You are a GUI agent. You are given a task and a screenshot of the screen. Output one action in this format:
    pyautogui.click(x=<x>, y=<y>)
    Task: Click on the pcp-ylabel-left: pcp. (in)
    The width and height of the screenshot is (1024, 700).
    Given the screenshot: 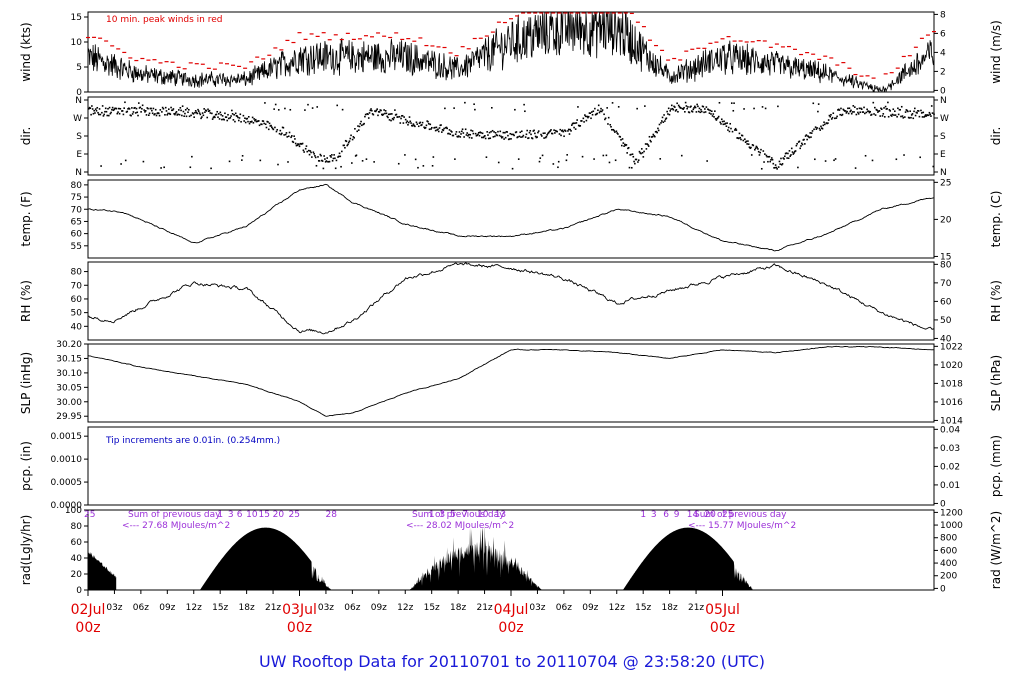 What is the action you would take?
    pyautogui.click(x=26, y=466)
    